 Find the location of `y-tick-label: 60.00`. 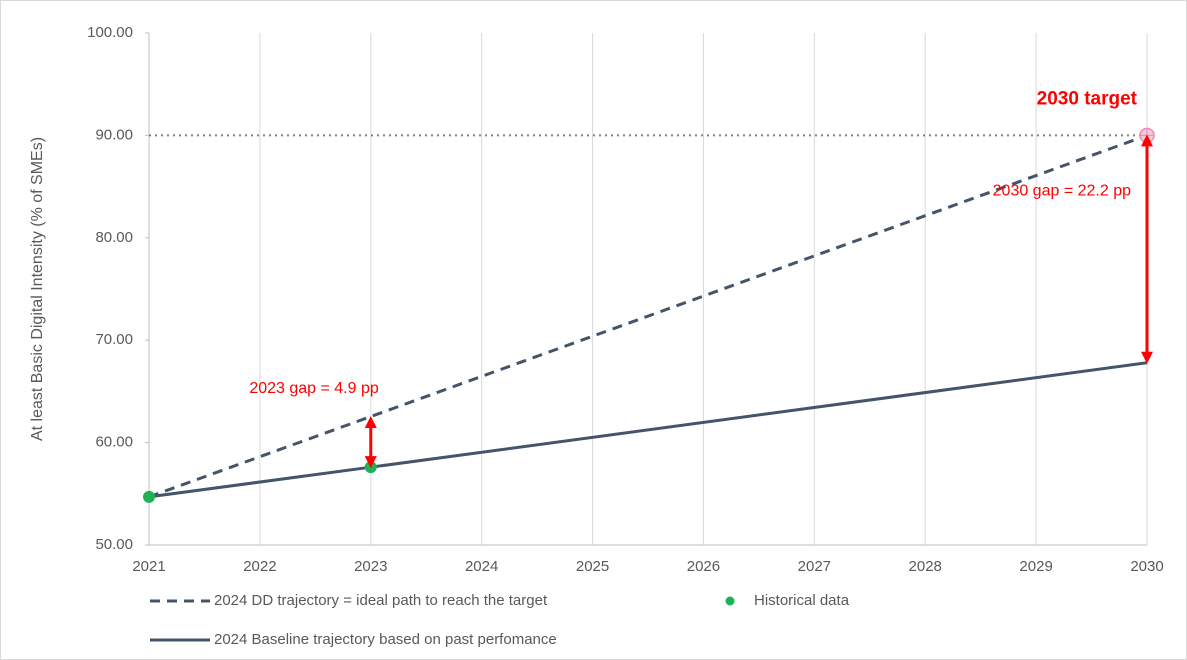

y-tick-label: 60.00 is located at coordinates (114, 442).